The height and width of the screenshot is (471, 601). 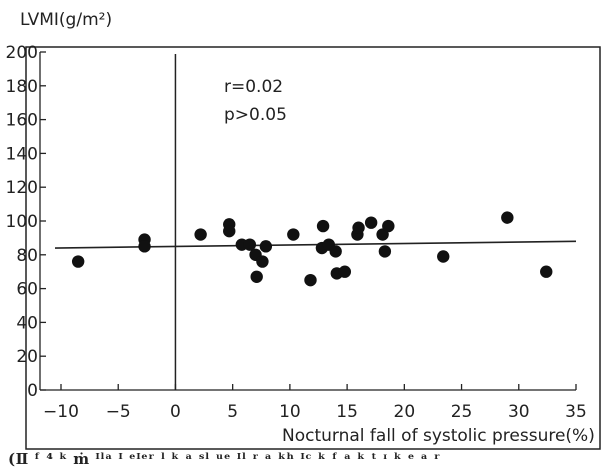 What do you see at coordinates (22, 222) in the screenshot?
I see `y-tick-label: 100` at bounding box center [22, 222].